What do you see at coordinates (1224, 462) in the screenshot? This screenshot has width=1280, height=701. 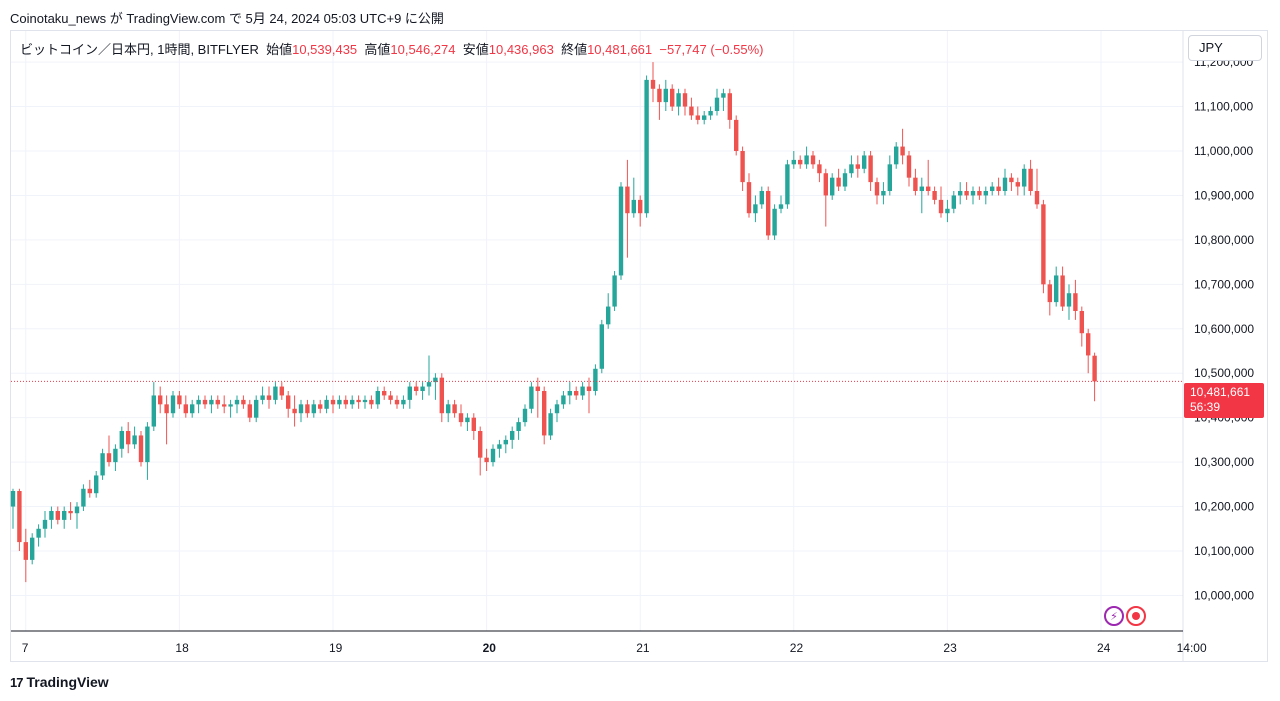 I see `y-tick-label: 10,300,000` at bounding box center [1224, 462].